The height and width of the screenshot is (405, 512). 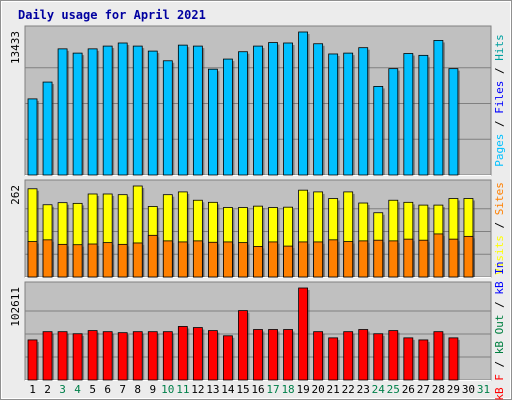 I want to click on day-label-15: 15, so click(x=242, y=389).